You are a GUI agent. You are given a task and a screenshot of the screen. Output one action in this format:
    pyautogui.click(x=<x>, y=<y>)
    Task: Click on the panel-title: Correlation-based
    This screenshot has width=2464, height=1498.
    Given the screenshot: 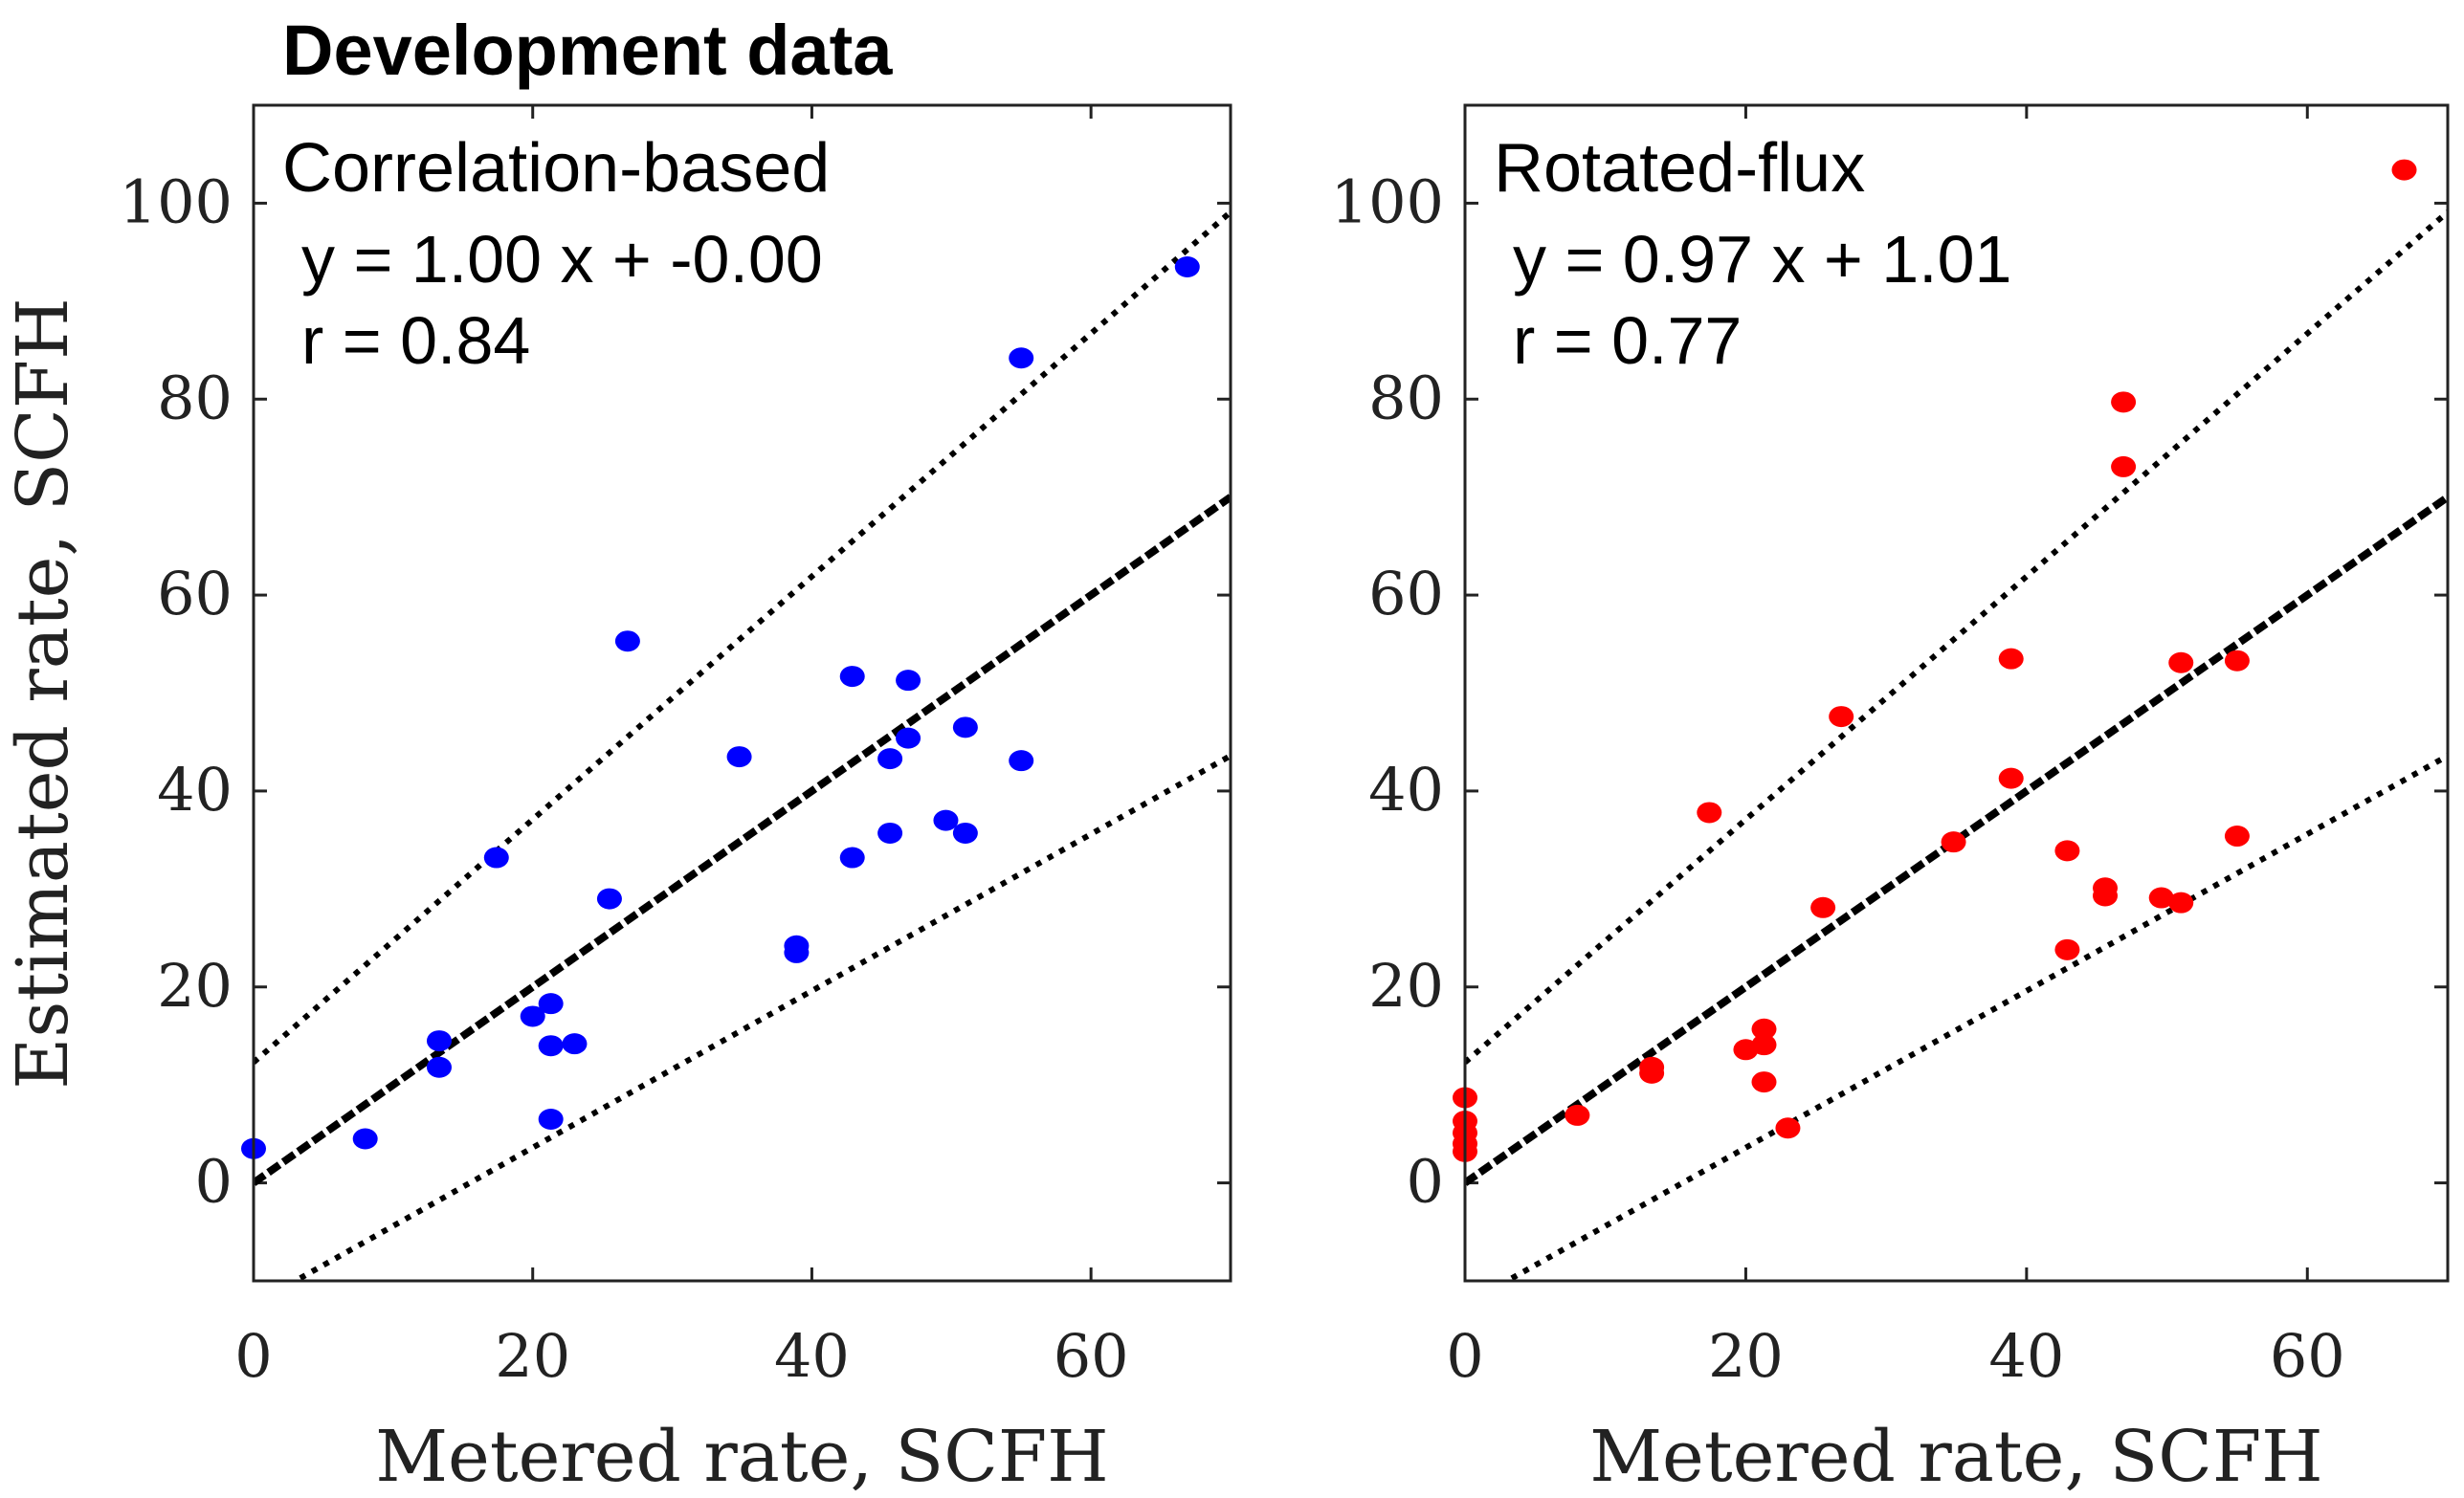 What is the action you would take?
    pyautogui.click(x=556, y=168)
    